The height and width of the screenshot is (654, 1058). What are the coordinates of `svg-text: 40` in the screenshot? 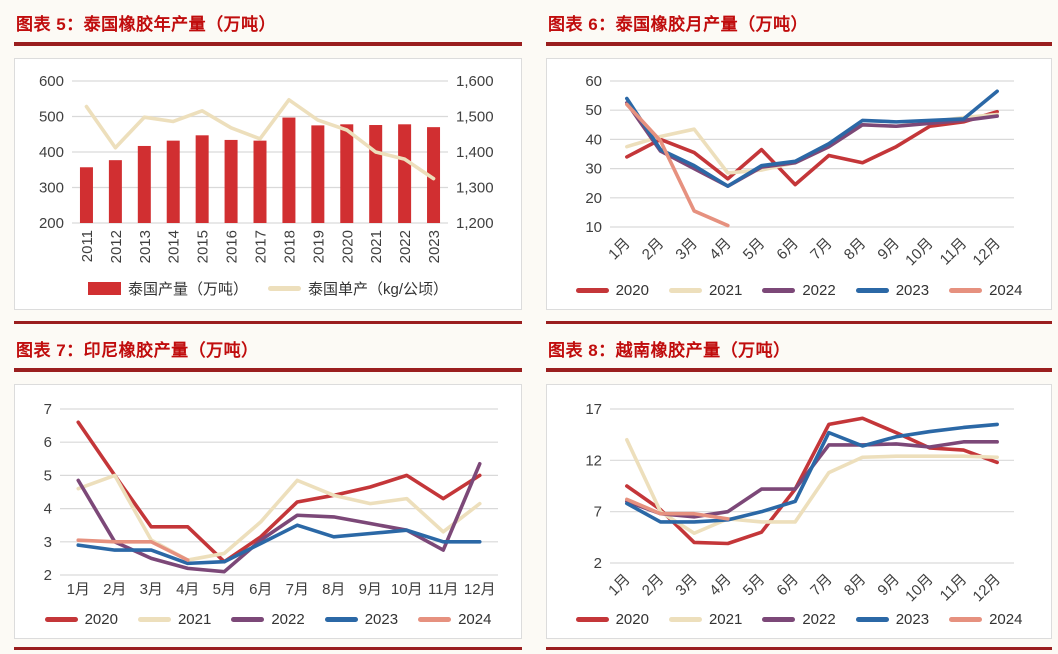 It's located at (593, 139).